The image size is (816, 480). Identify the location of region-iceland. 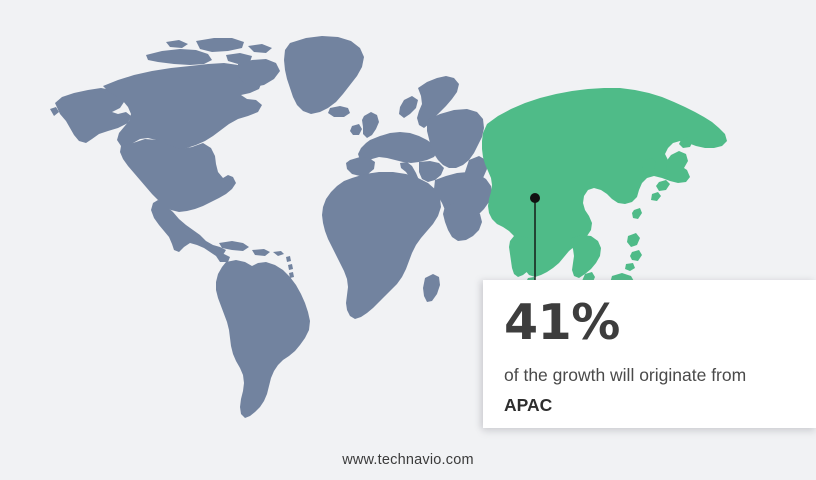
(339, 111).